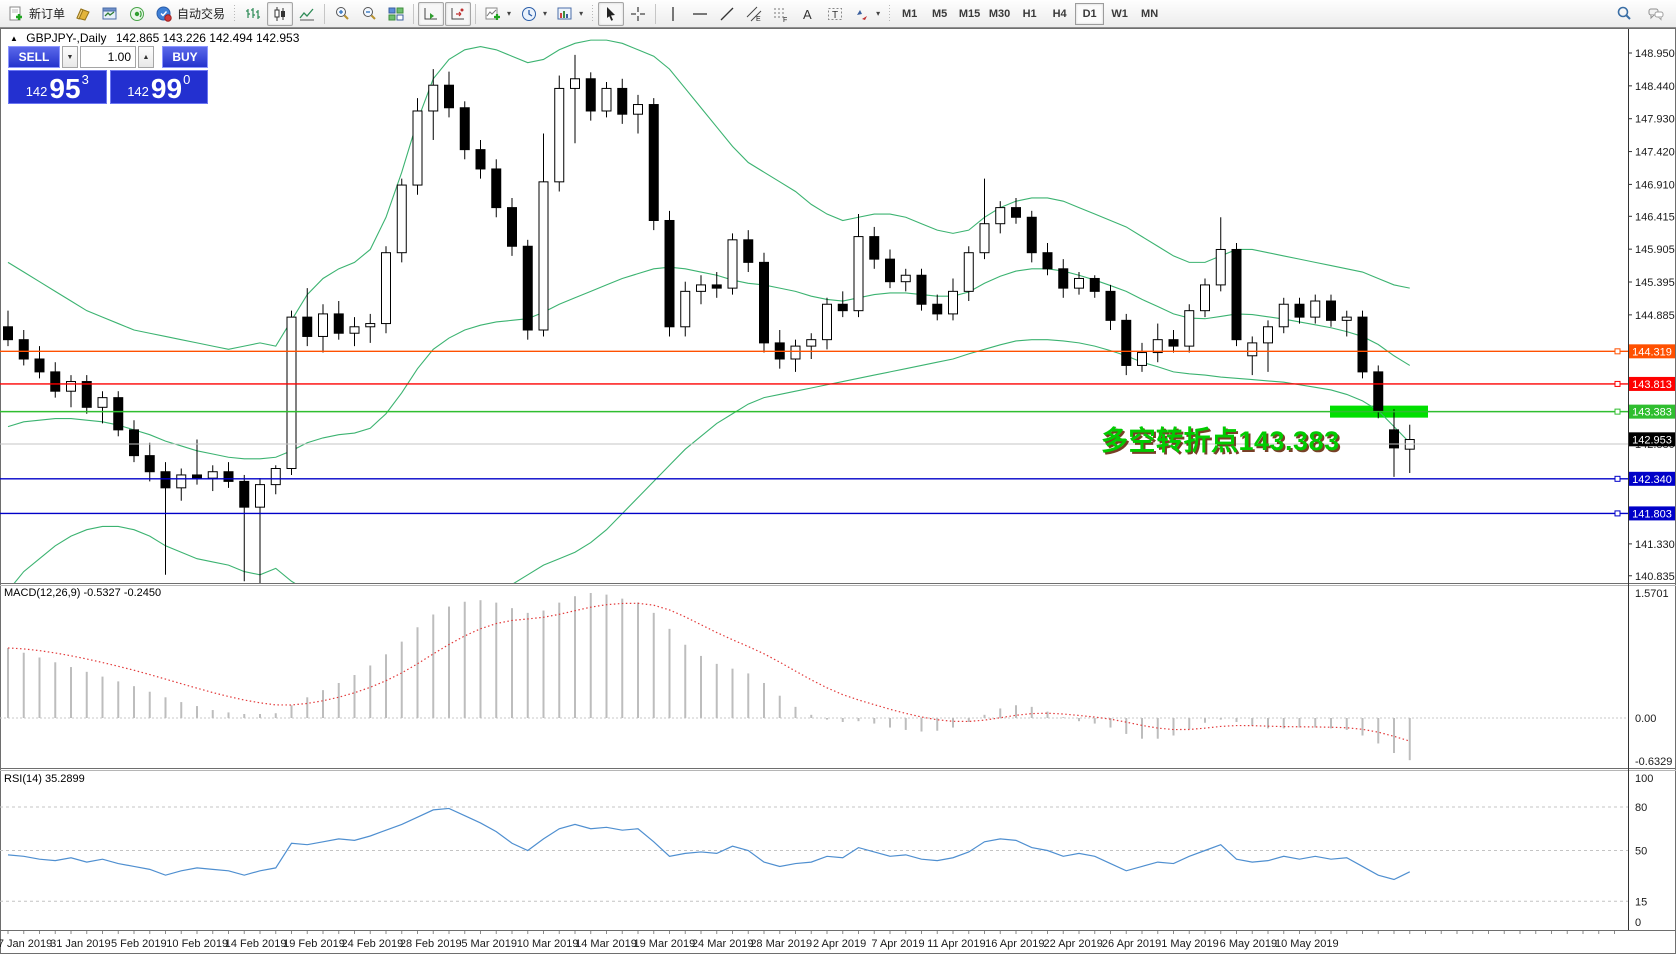 The height and width of the screenshot is (954, 1676). What do you see at coordinates (548, 944) in the screenshot?
I see `date-label: 10 Mar 2019` at bounding box center [548, 944].